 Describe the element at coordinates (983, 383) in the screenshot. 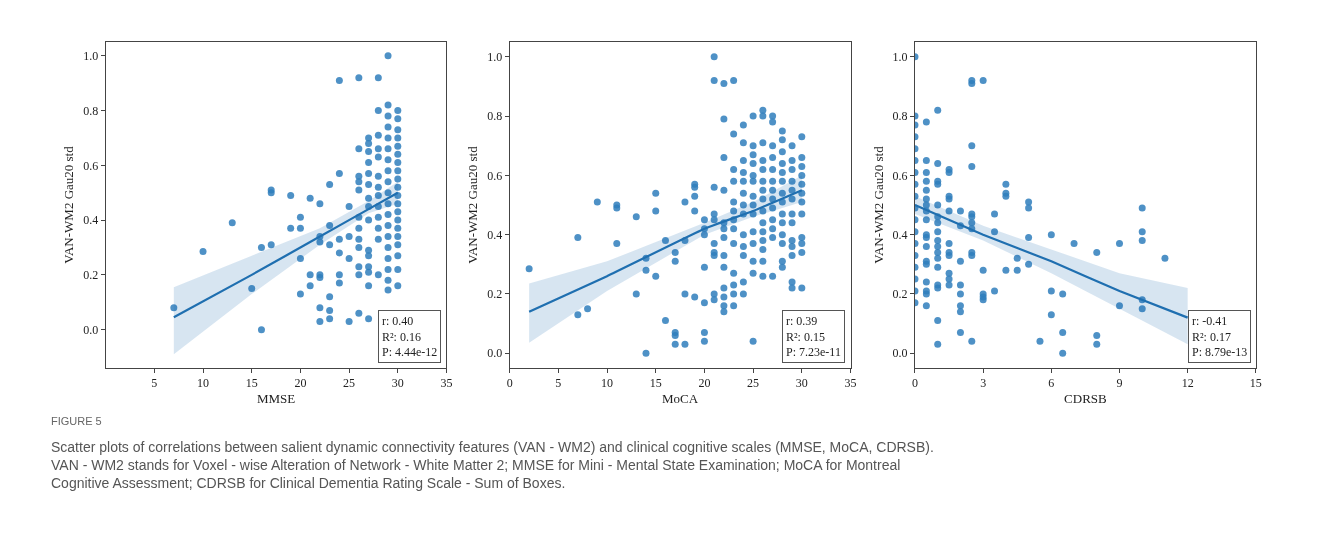

I see `x-tick-label: 3` at that location.